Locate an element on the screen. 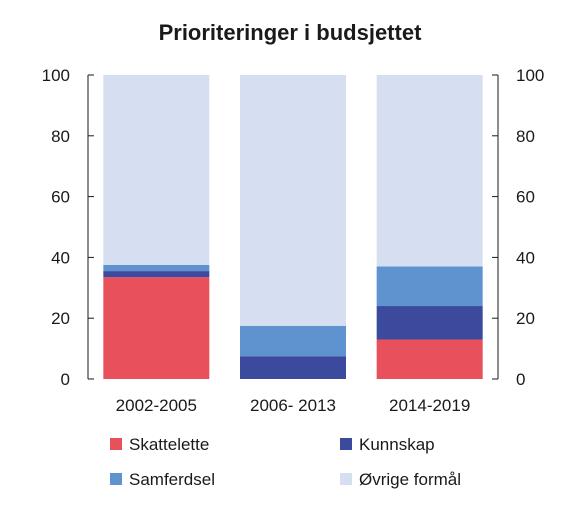 The width and height of the screenshot is (580, 519). left-tick-label: 40 is located at coordinates (60, 257).